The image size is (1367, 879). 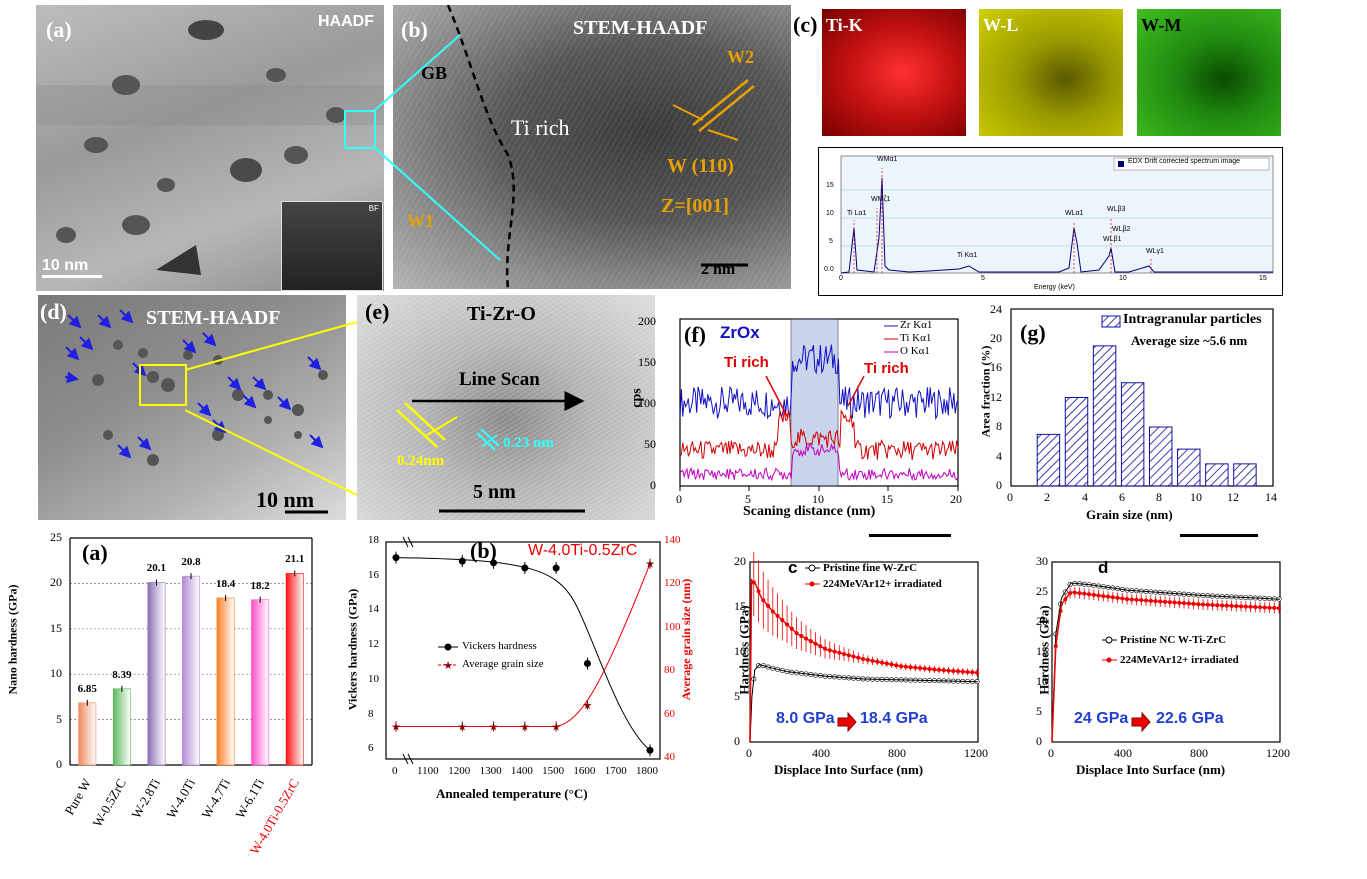 What do you see at coordinates (87, 688) in the screenshot?
I see `data-label: 6.85` at bounding box center [87, 688].